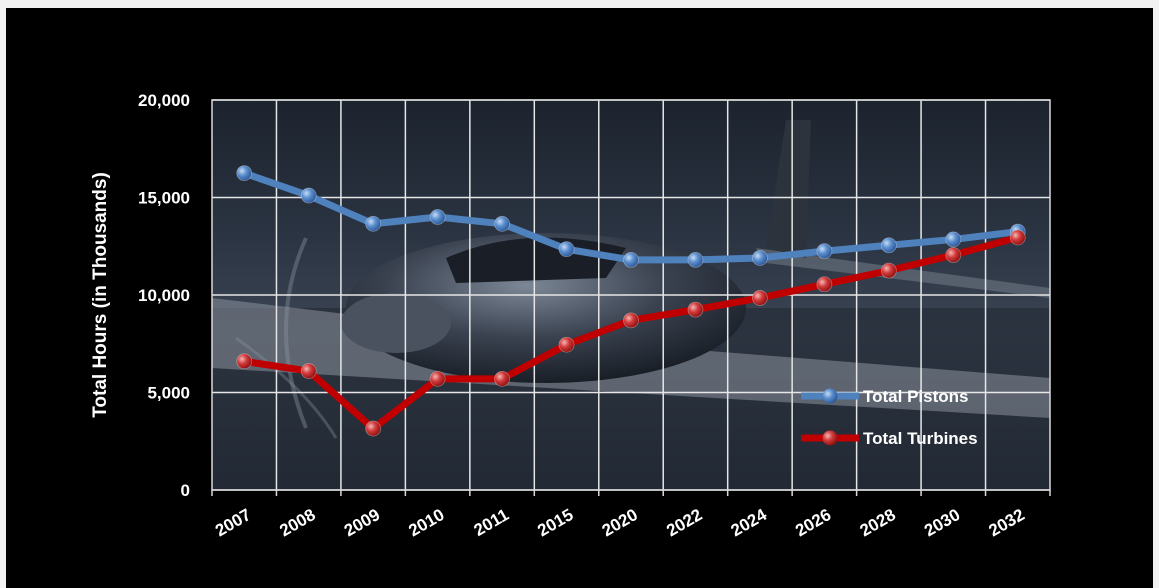 This screenshot has width=1159, height=588. What do you see at coordinates (749, 523) in the screenshot?
I see `x-tick-label: 2024` at bounding box center [749, 523].